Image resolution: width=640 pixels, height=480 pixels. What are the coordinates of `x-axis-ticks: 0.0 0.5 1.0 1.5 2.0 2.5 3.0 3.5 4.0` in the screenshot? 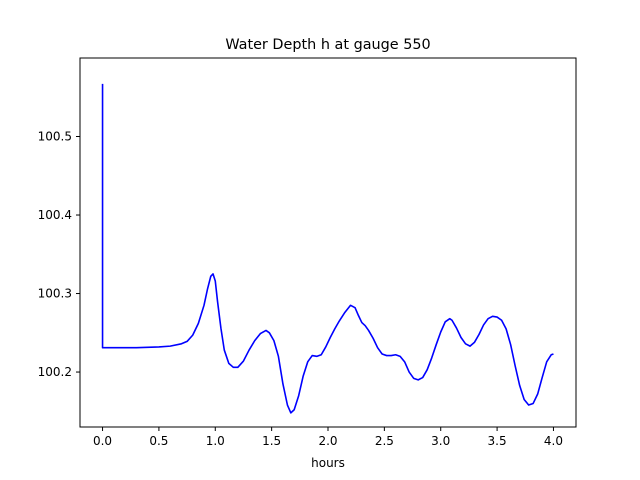 It's located at (328, 437).